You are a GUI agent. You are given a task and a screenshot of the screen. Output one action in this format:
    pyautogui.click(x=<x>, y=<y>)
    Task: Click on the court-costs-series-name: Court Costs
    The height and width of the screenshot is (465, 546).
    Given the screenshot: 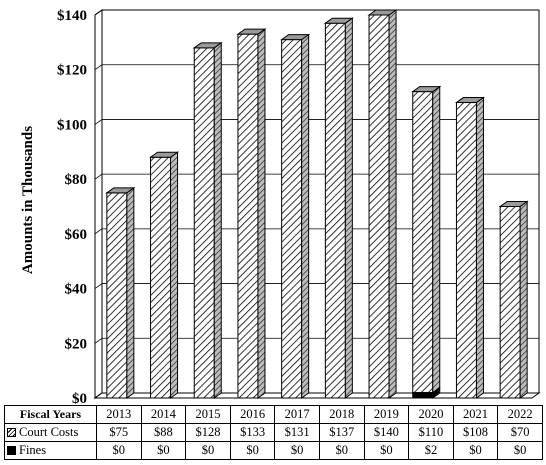 What is the action you would take?
    pyautogui.click(x=49, y=432)
    